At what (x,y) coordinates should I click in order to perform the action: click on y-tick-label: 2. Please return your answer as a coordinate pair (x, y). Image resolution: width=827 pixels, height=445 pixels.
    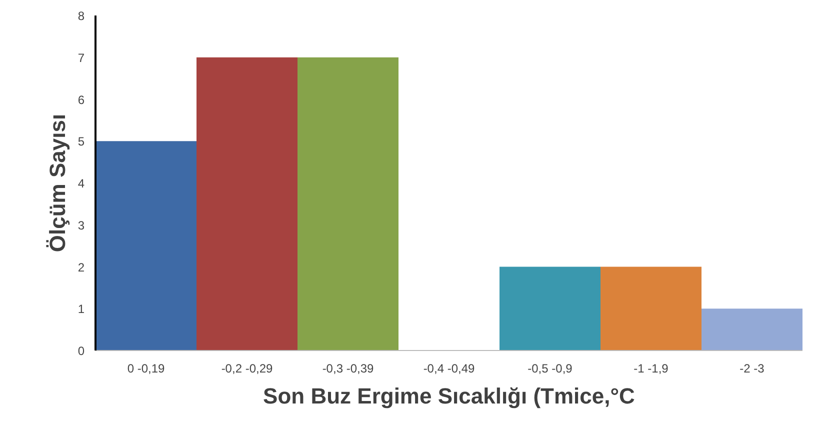
    Looking at the image, I should click on (81, 267).